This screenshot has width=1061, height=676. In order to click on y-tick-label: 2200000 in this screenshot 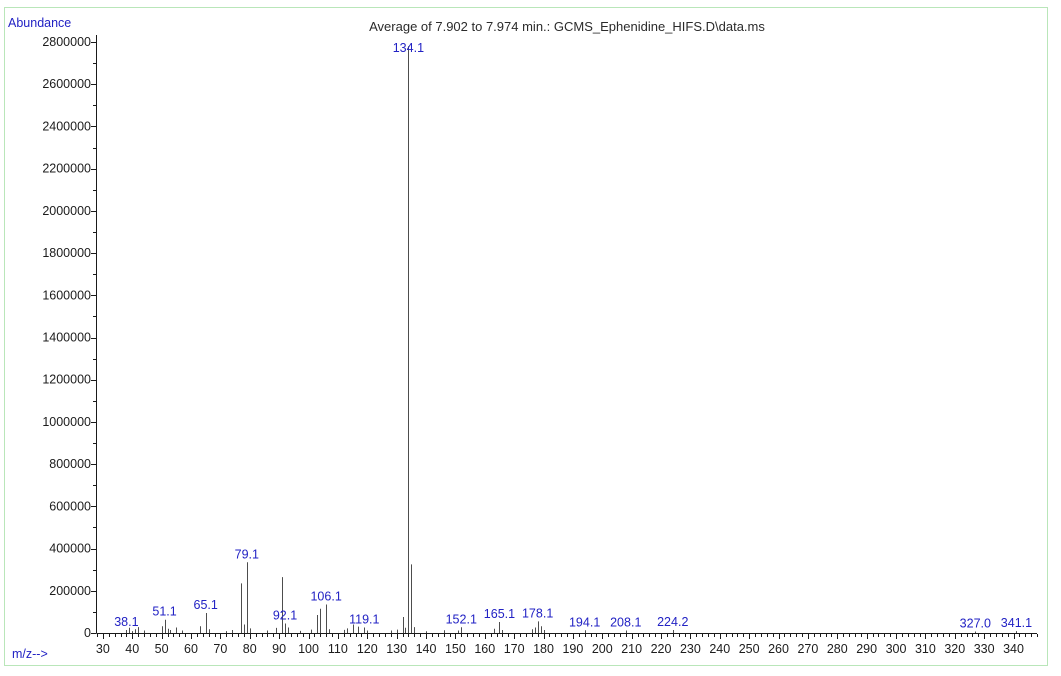, I will do `click(66, 169)`.